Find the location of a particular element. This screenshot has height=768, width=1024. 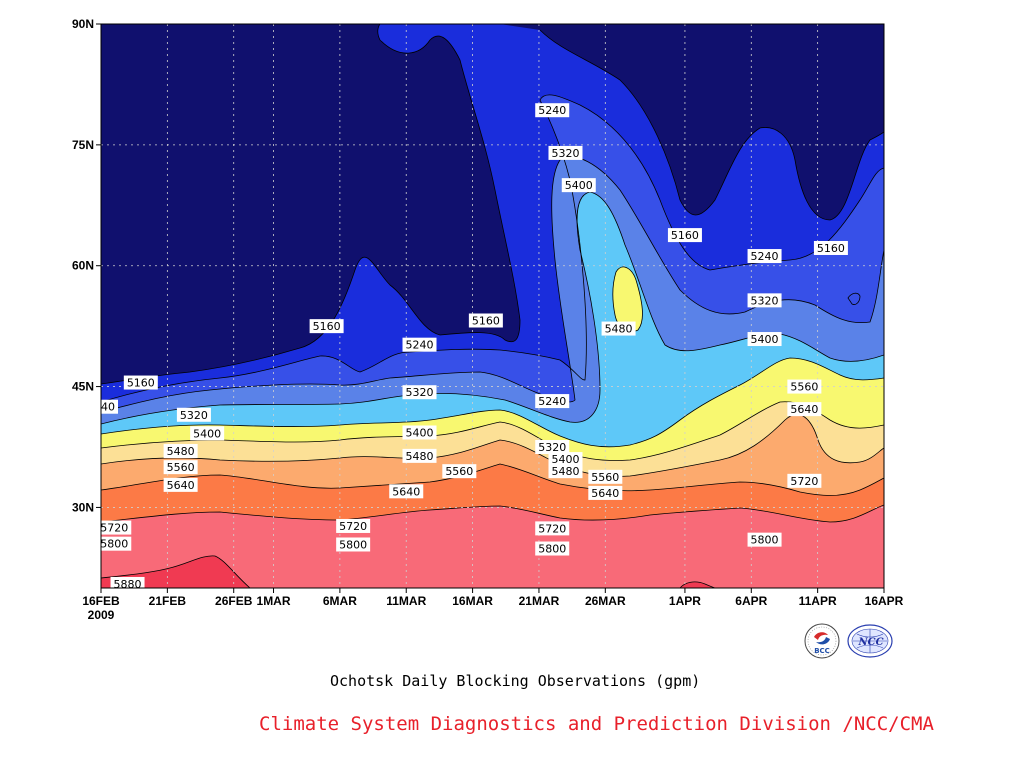

ncc-logo-text: NCC is located at coordinates (870, 642).